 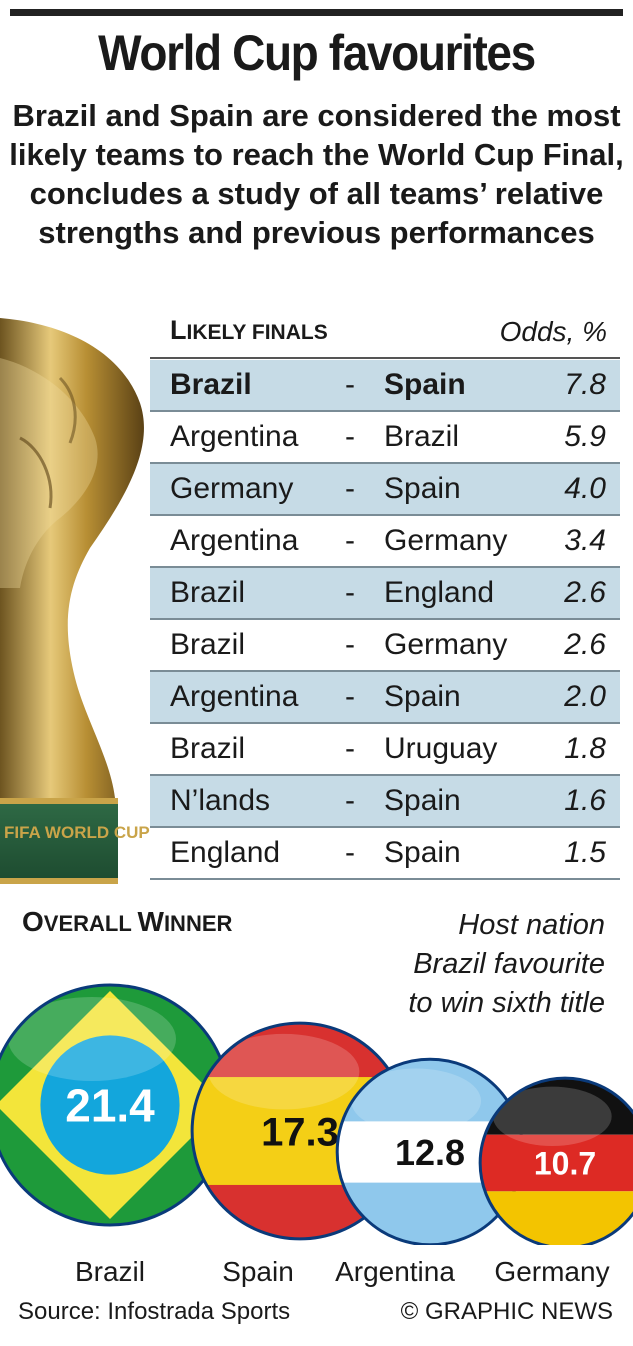 What do you see at coordinates (585, 748) in the screenshot?
I see `odds-value: 1.8` at bounding box center [585, 748].